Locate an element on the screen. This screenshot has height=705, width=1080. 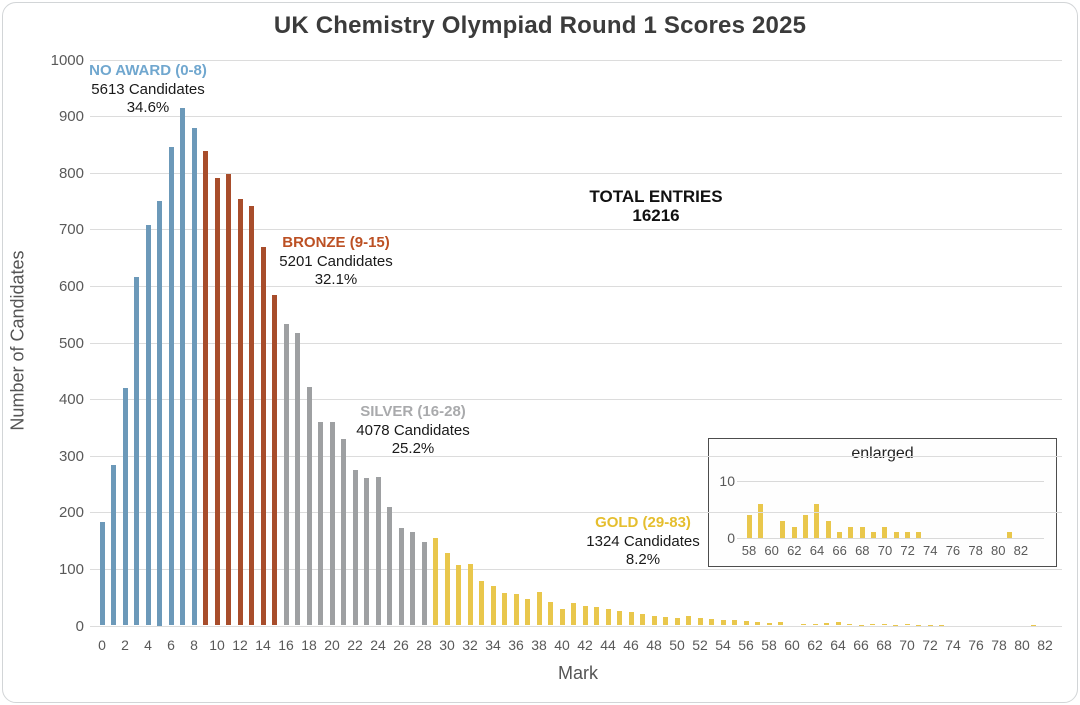
x-tick-label-36: 36 is located at coordinates (516, 645).